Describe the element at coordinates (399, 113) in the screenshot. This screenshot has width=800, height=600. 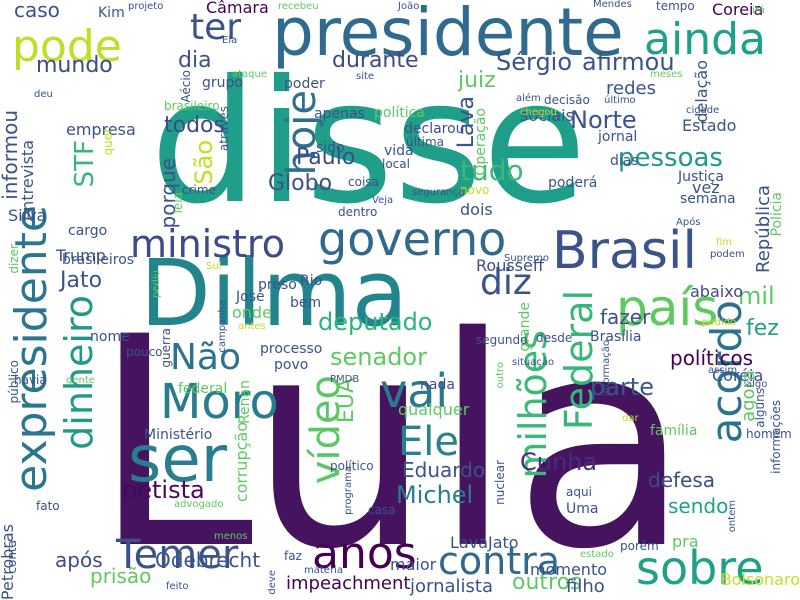
I see `word-política: política` at that location.